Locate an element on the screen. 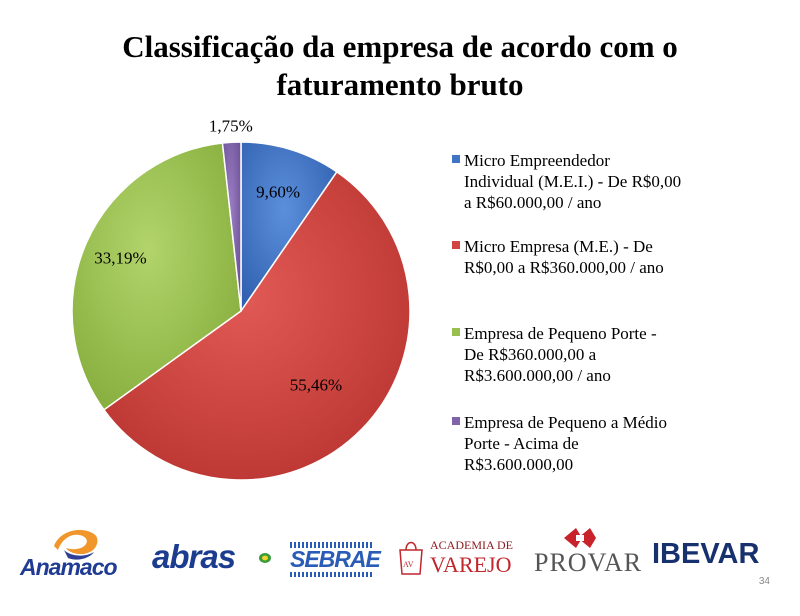  sebrae-logo: SEBRAE is located at coordinates (335, 562).